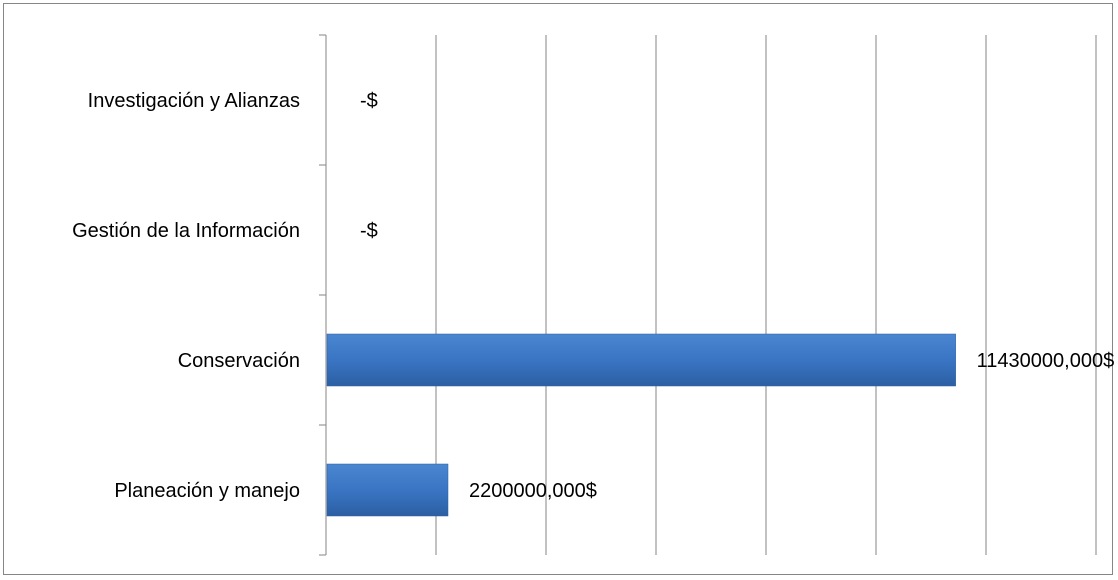 The image size is (1118, 580). What do you see at coordinates (194, 101) in the screenshot?
I see `category-label: Investigación y Alianzas` at bounding box center [194, 101].